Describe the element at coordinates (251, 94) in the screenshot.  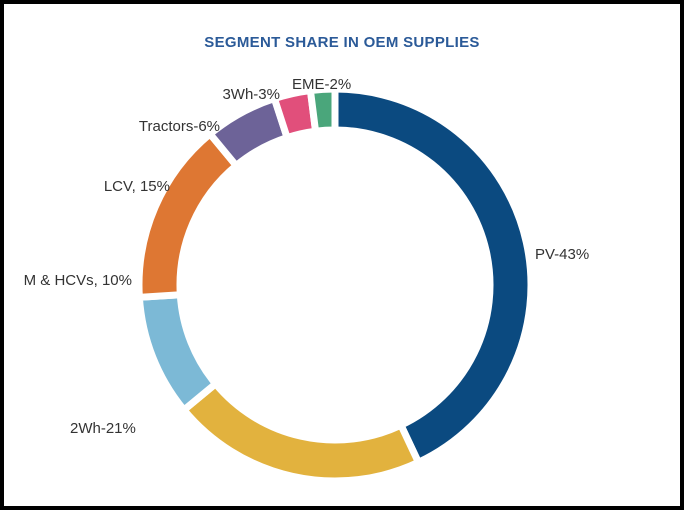
I see `data-label: 3Wh-3%` at that location.